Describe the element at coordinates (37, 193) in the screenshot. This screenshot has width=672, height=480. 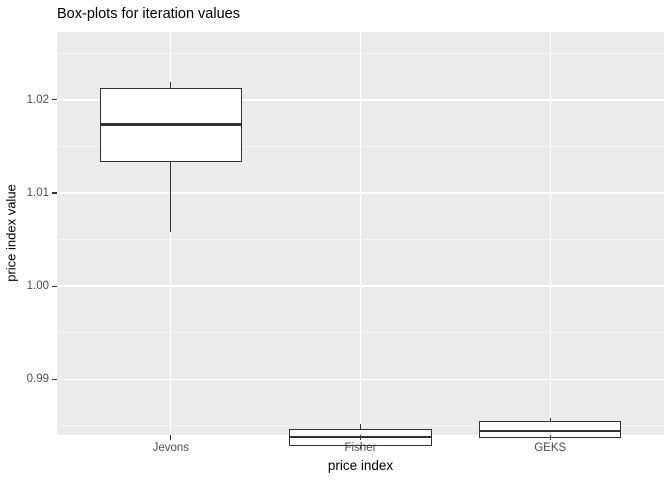
I see `y-tick-label: 1.01` at that location.